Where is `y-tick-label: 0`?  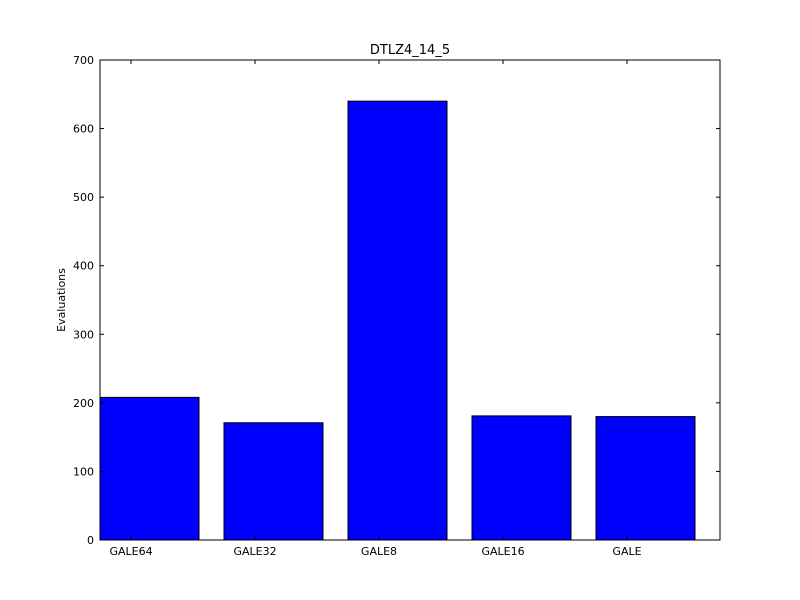
y-tick-label: 0 is located at coordinates (90, 540).